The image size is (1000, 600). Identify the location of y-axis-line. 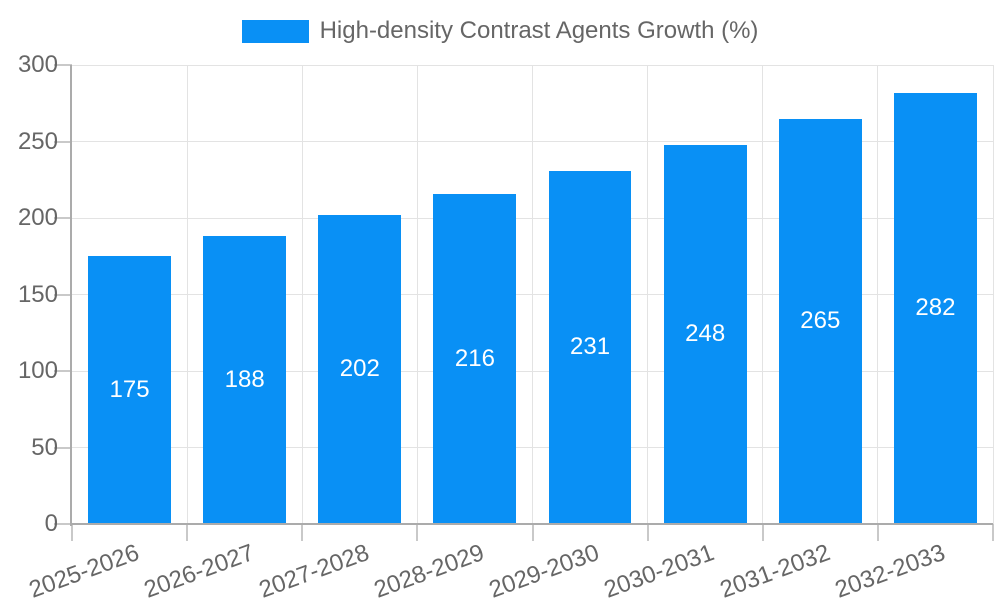
(71, 295).